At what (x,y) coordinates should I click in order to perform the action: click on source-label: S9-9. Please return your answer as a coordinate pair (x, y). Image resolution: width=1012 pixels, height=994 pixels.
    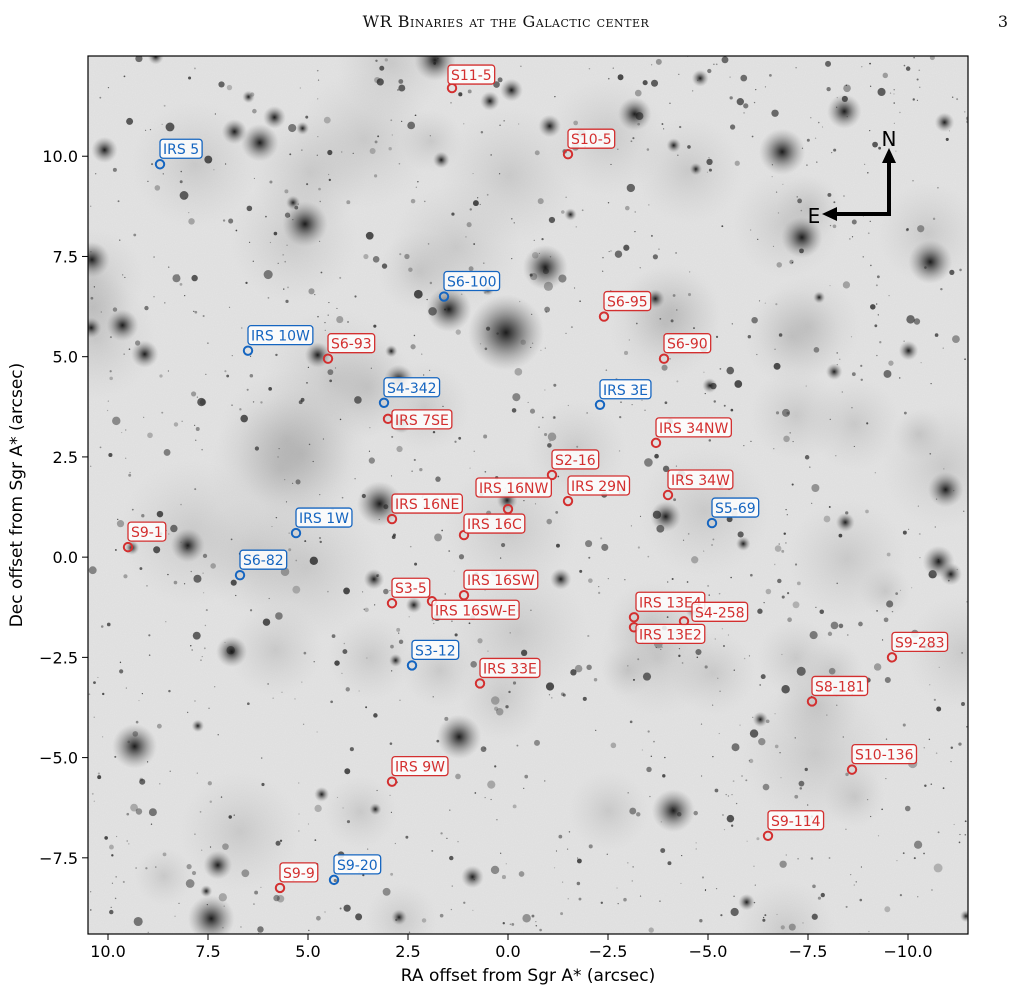
    Looking at the image, I should click on (299, 872).